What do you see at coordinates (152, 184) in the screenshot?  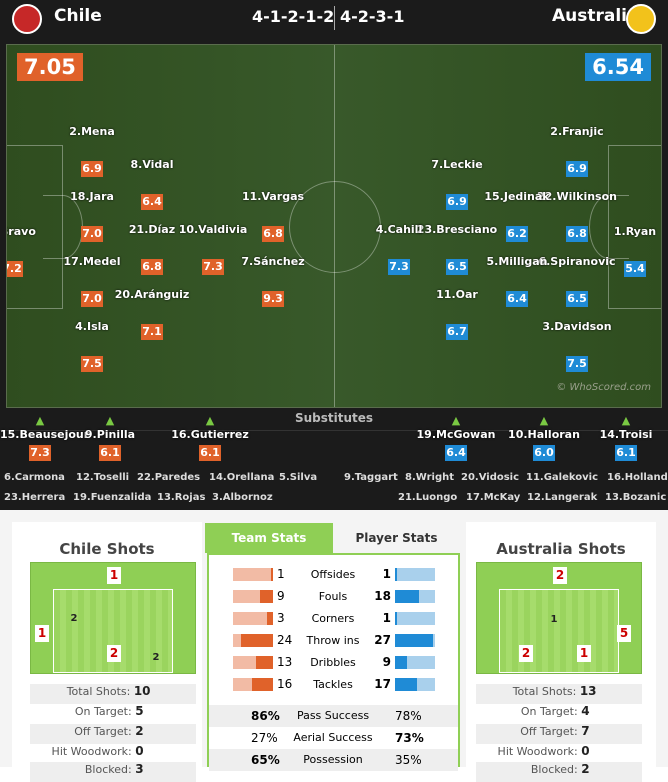 I see `player: 8.Vidal 6.4` at bounding box center [152, 184].